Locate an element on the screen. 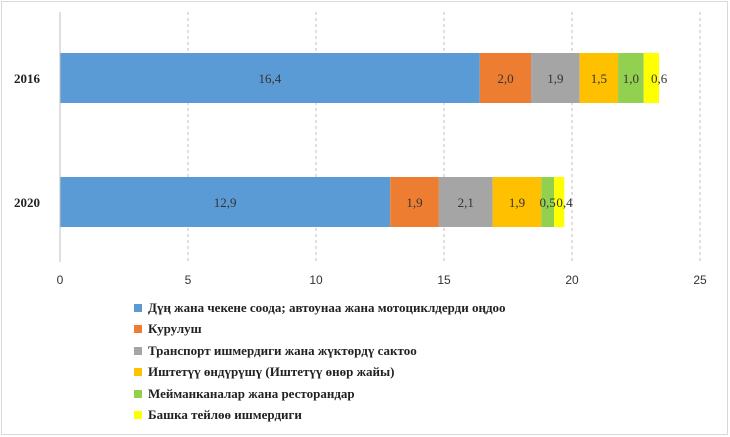 Image resolution: width=730 pixels, height=437 pixels. data-label-2020-series-1: 1,9 is located at coordinates (414, 202).